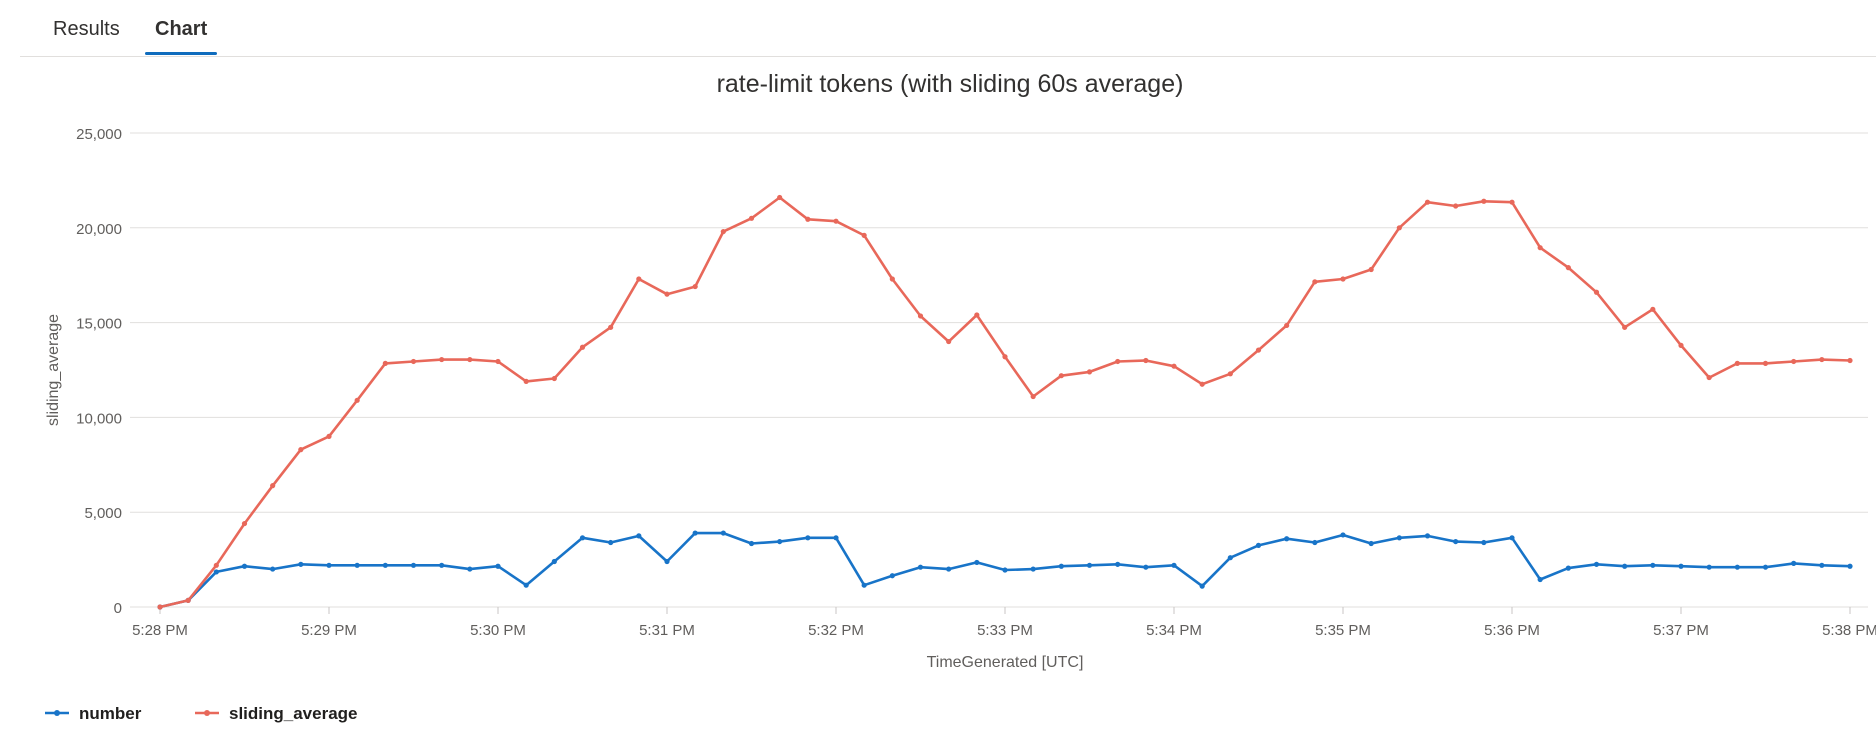 This screenshot has height=730, width=1876. I want to click on y-tick-label: 20,000, so click(99, 229).